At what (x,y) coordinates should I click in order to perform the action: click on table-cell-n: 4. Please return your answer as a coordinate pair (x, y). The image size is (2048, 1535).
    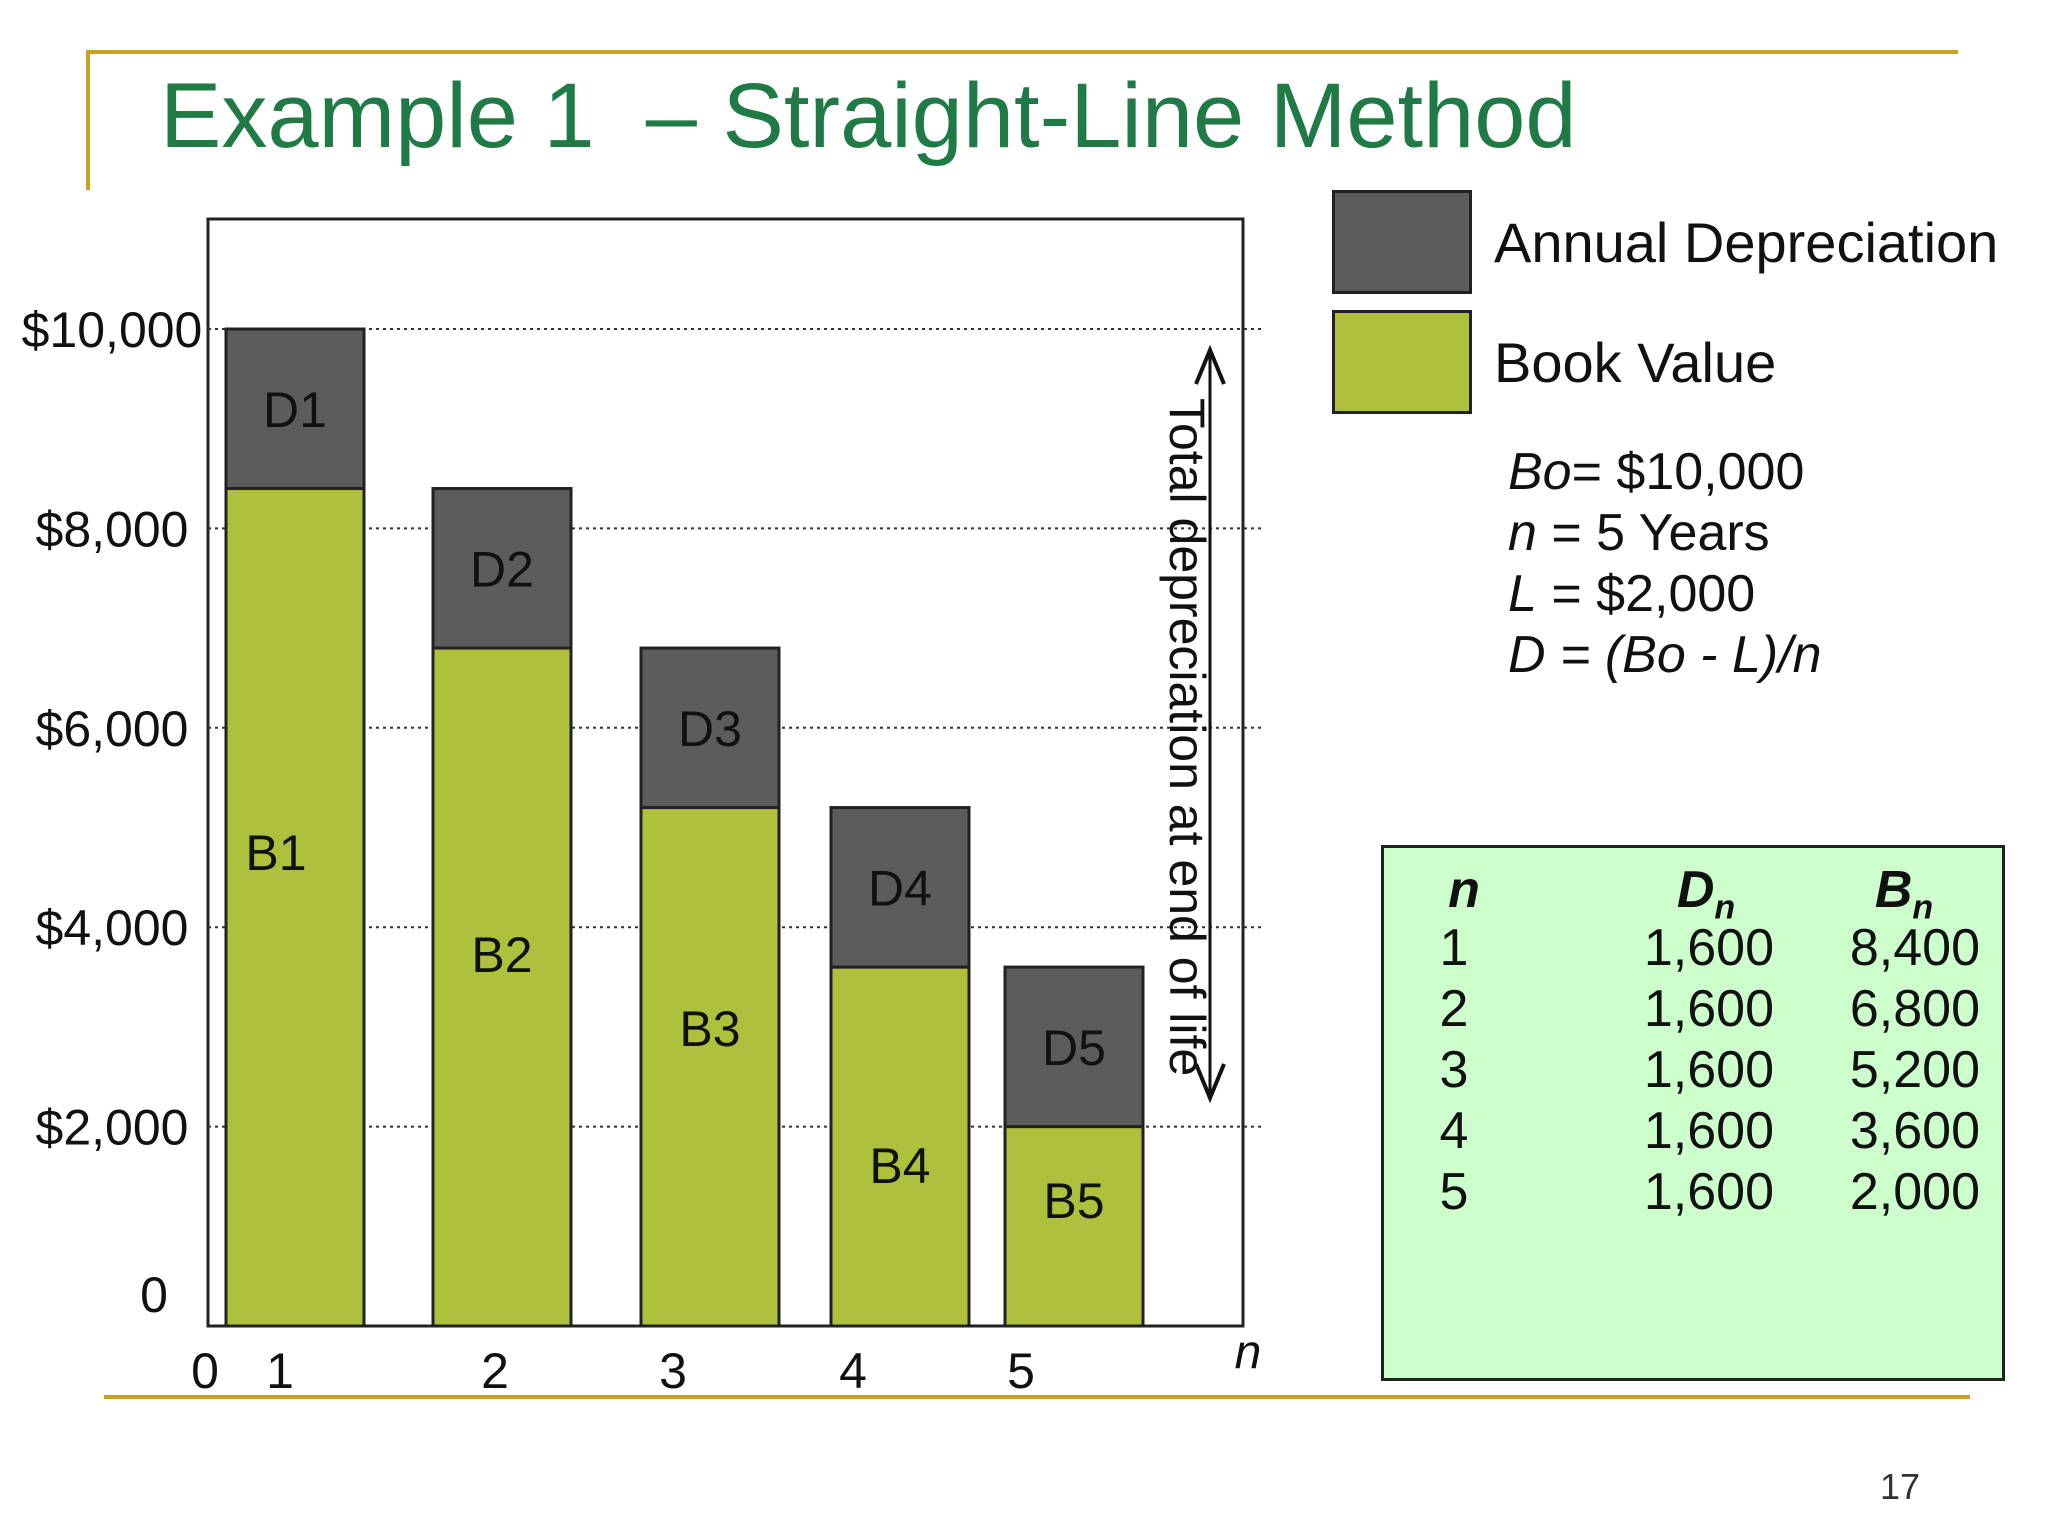
    Looking at the image, I should click on (1454, 1131).